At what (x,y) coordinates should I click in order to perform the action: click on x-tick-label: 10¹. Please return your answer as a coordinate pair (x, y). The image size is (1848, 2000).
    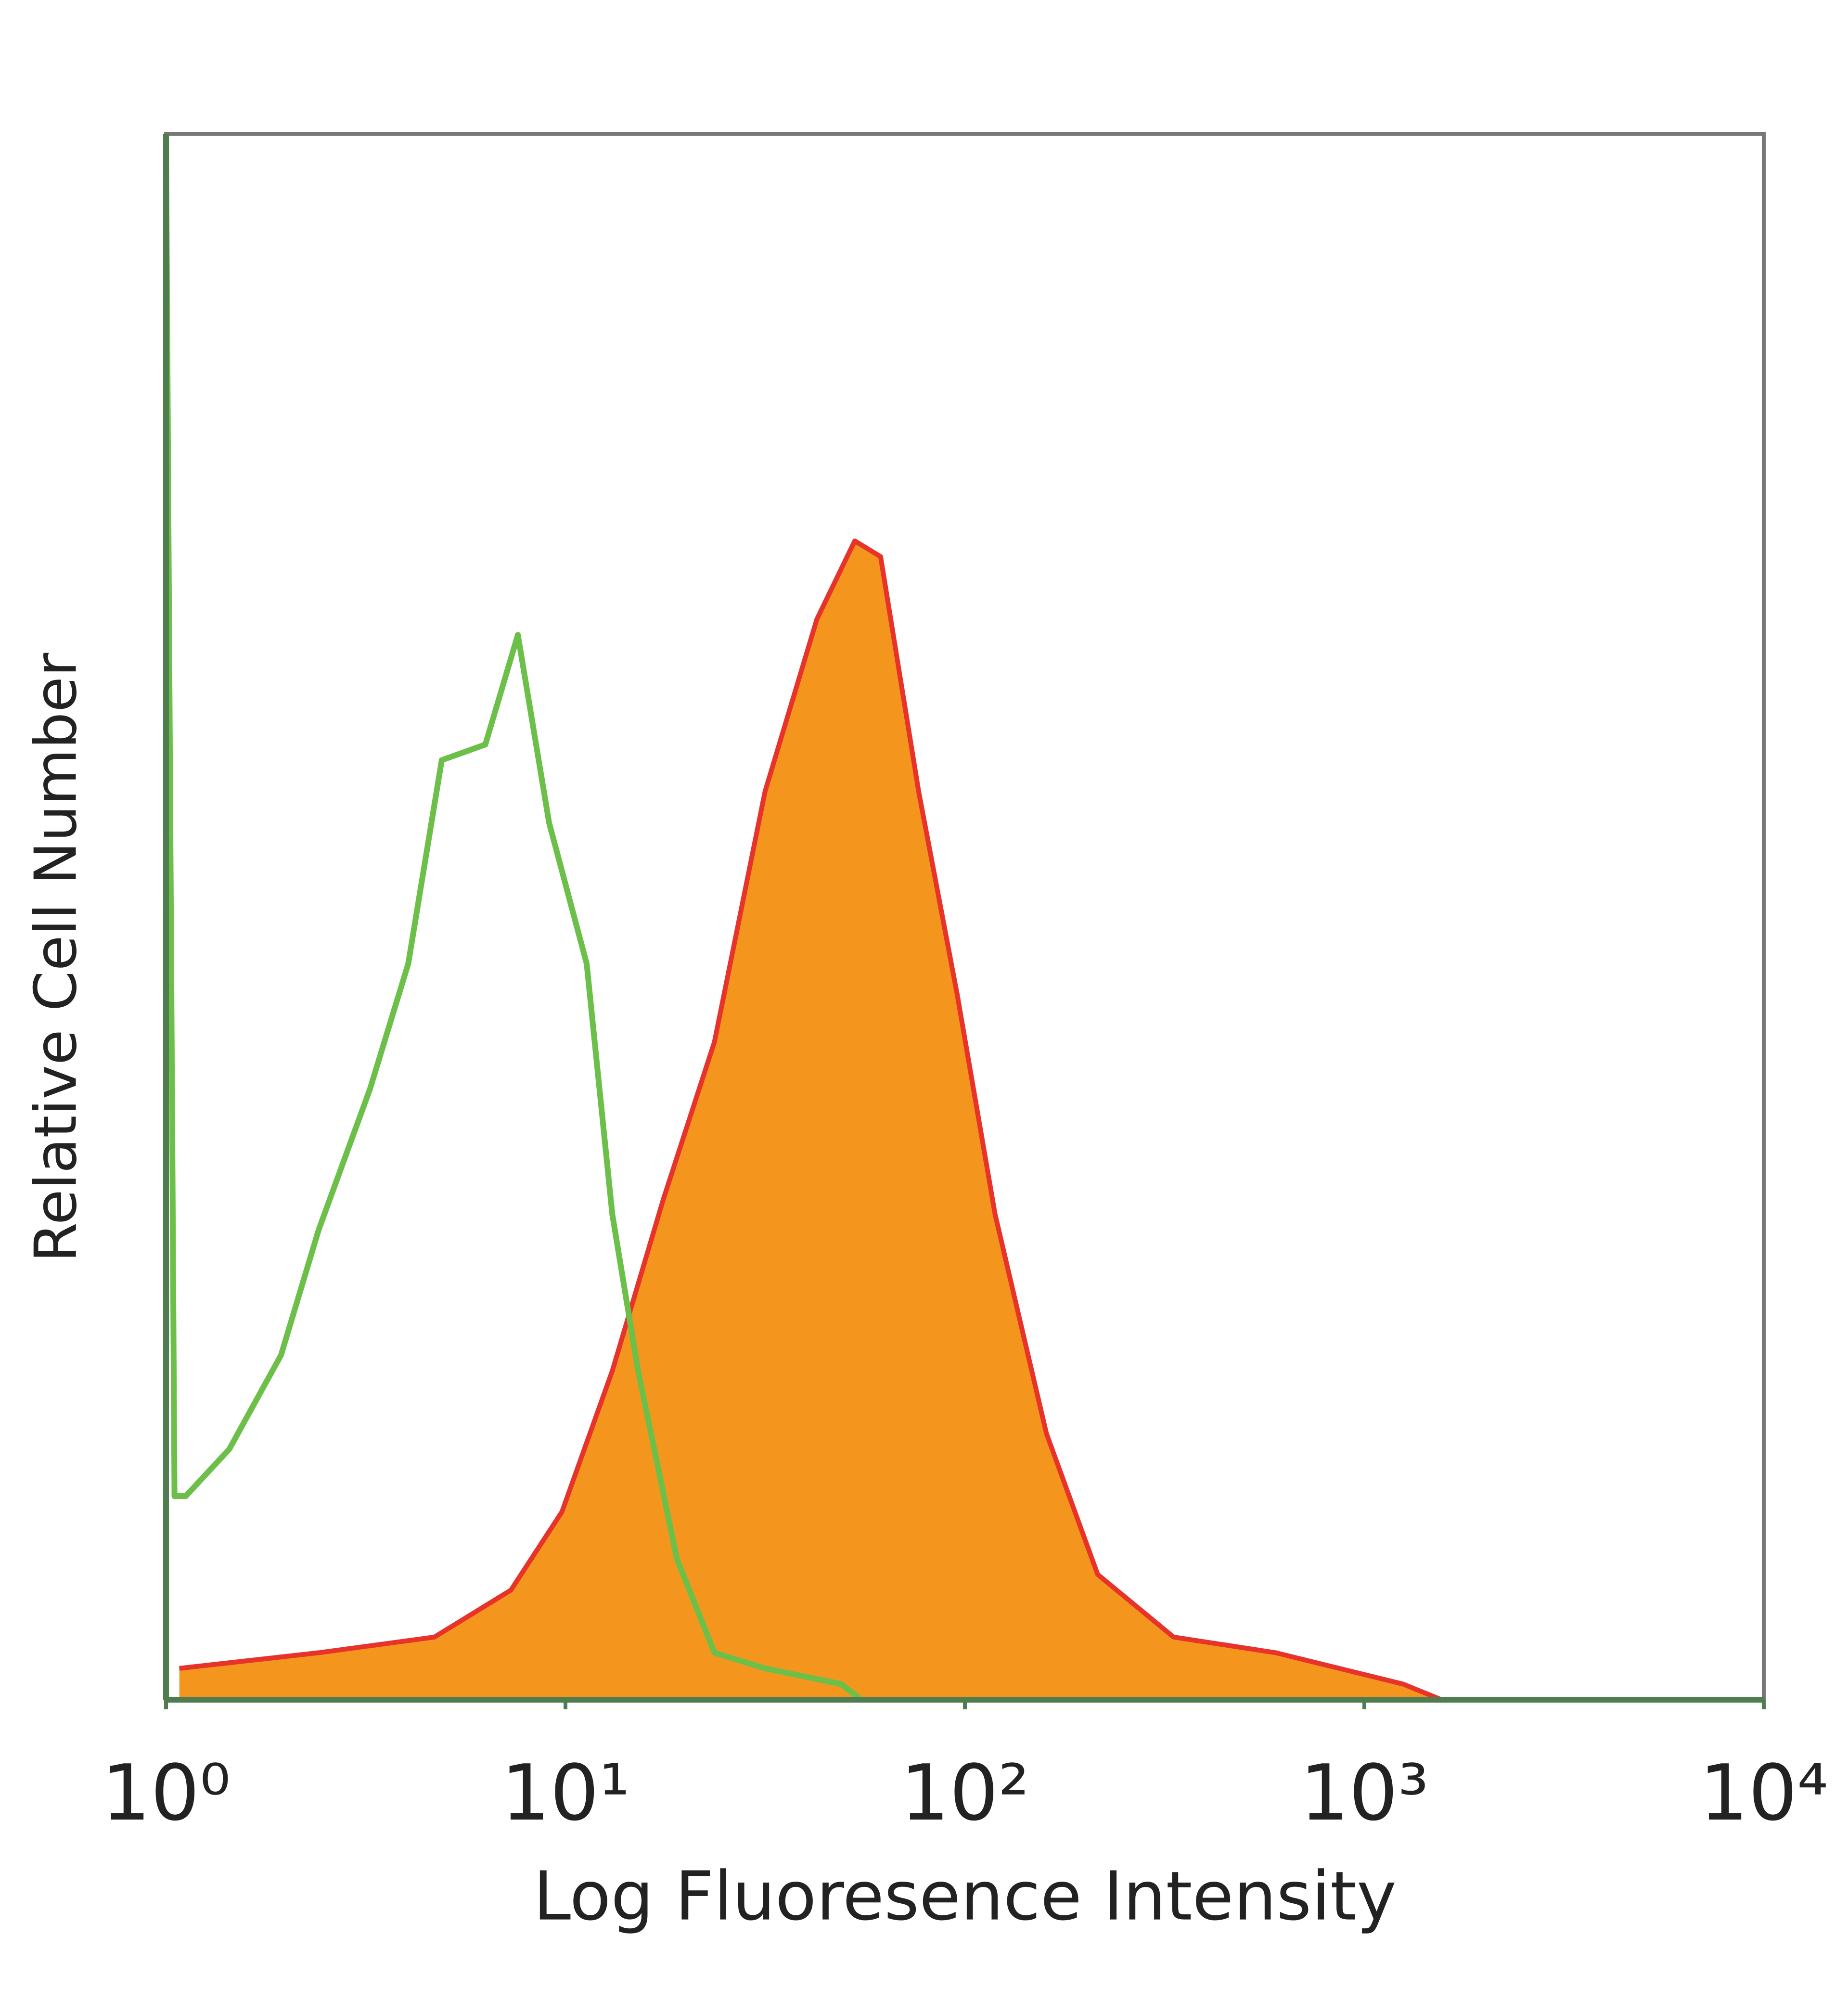
    Looking at the image, I should click on (565, 1793).